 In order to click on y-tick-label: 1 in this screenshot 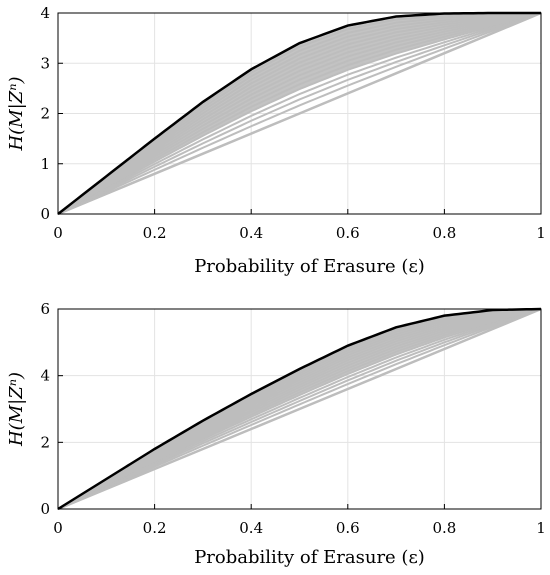, I will do `click(45, 164)`.